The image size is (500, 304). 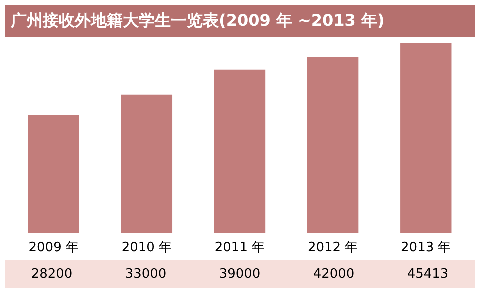 What do you see at coordinates (240, 248) in the screenshot?
I see `x-tick-label: 2011 年` at bounding box center [240, 248].